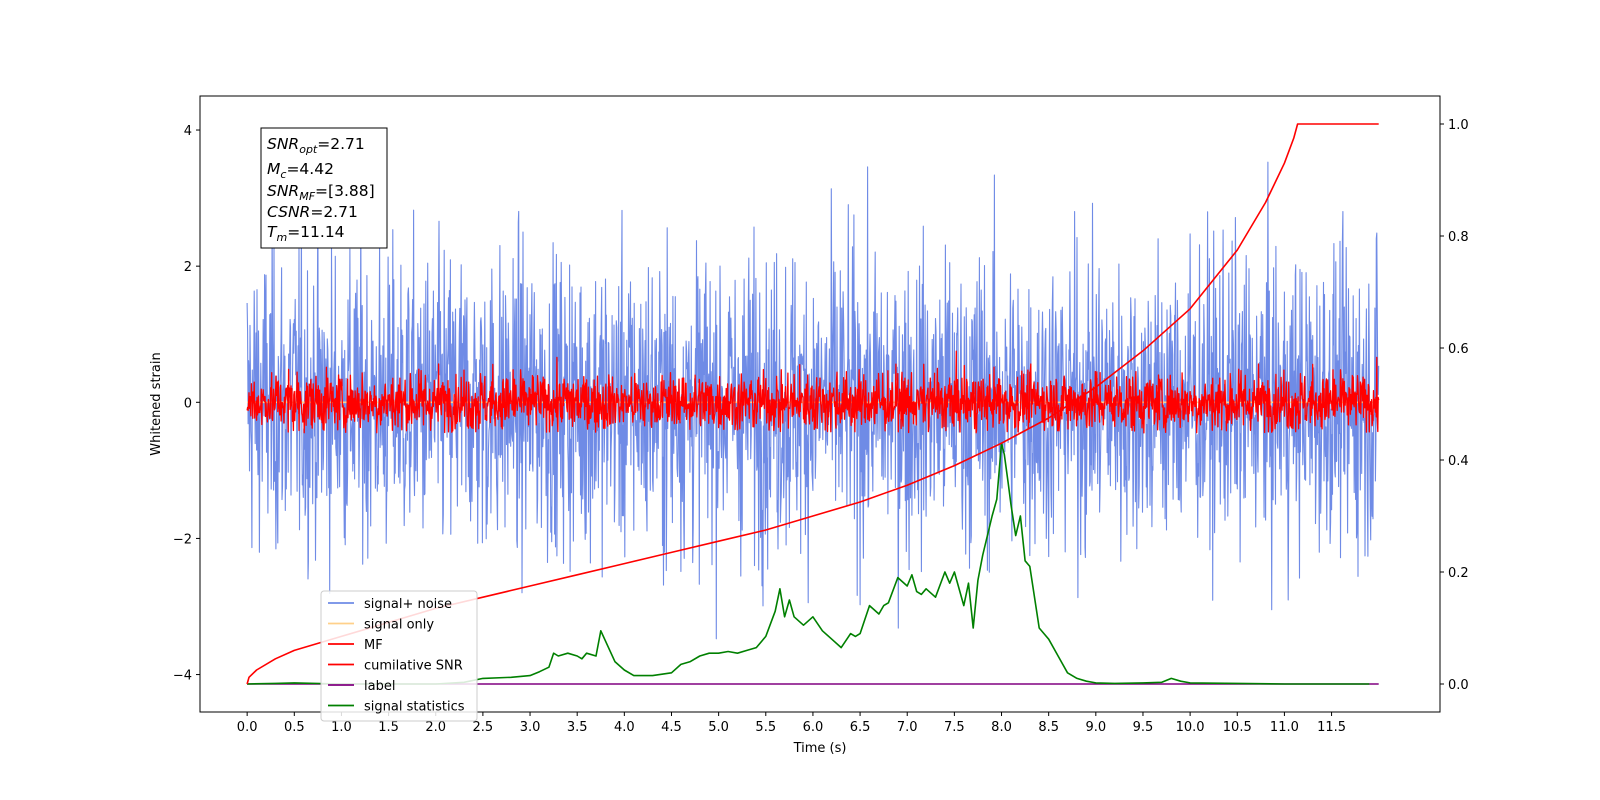 This screenshot has height=800, width=1600. I want to click on y-axis-label: Whitened strain, so click(156, 403).